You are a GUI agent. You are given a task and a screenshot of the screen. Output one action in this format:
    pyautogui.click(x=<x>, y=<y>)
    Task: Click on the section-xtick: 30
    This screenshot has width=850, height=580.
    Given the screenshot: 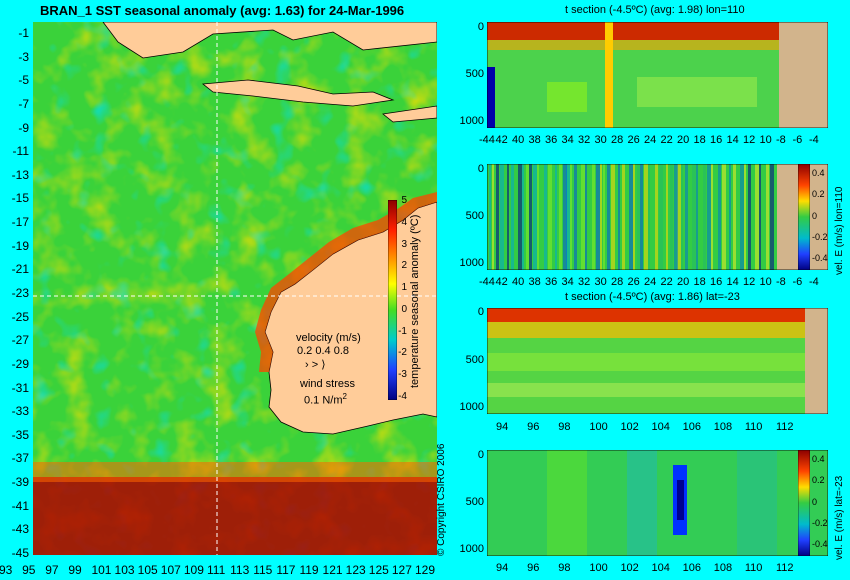 What is the action you would take?
    pyautogui.click(x=600, y=140)
    